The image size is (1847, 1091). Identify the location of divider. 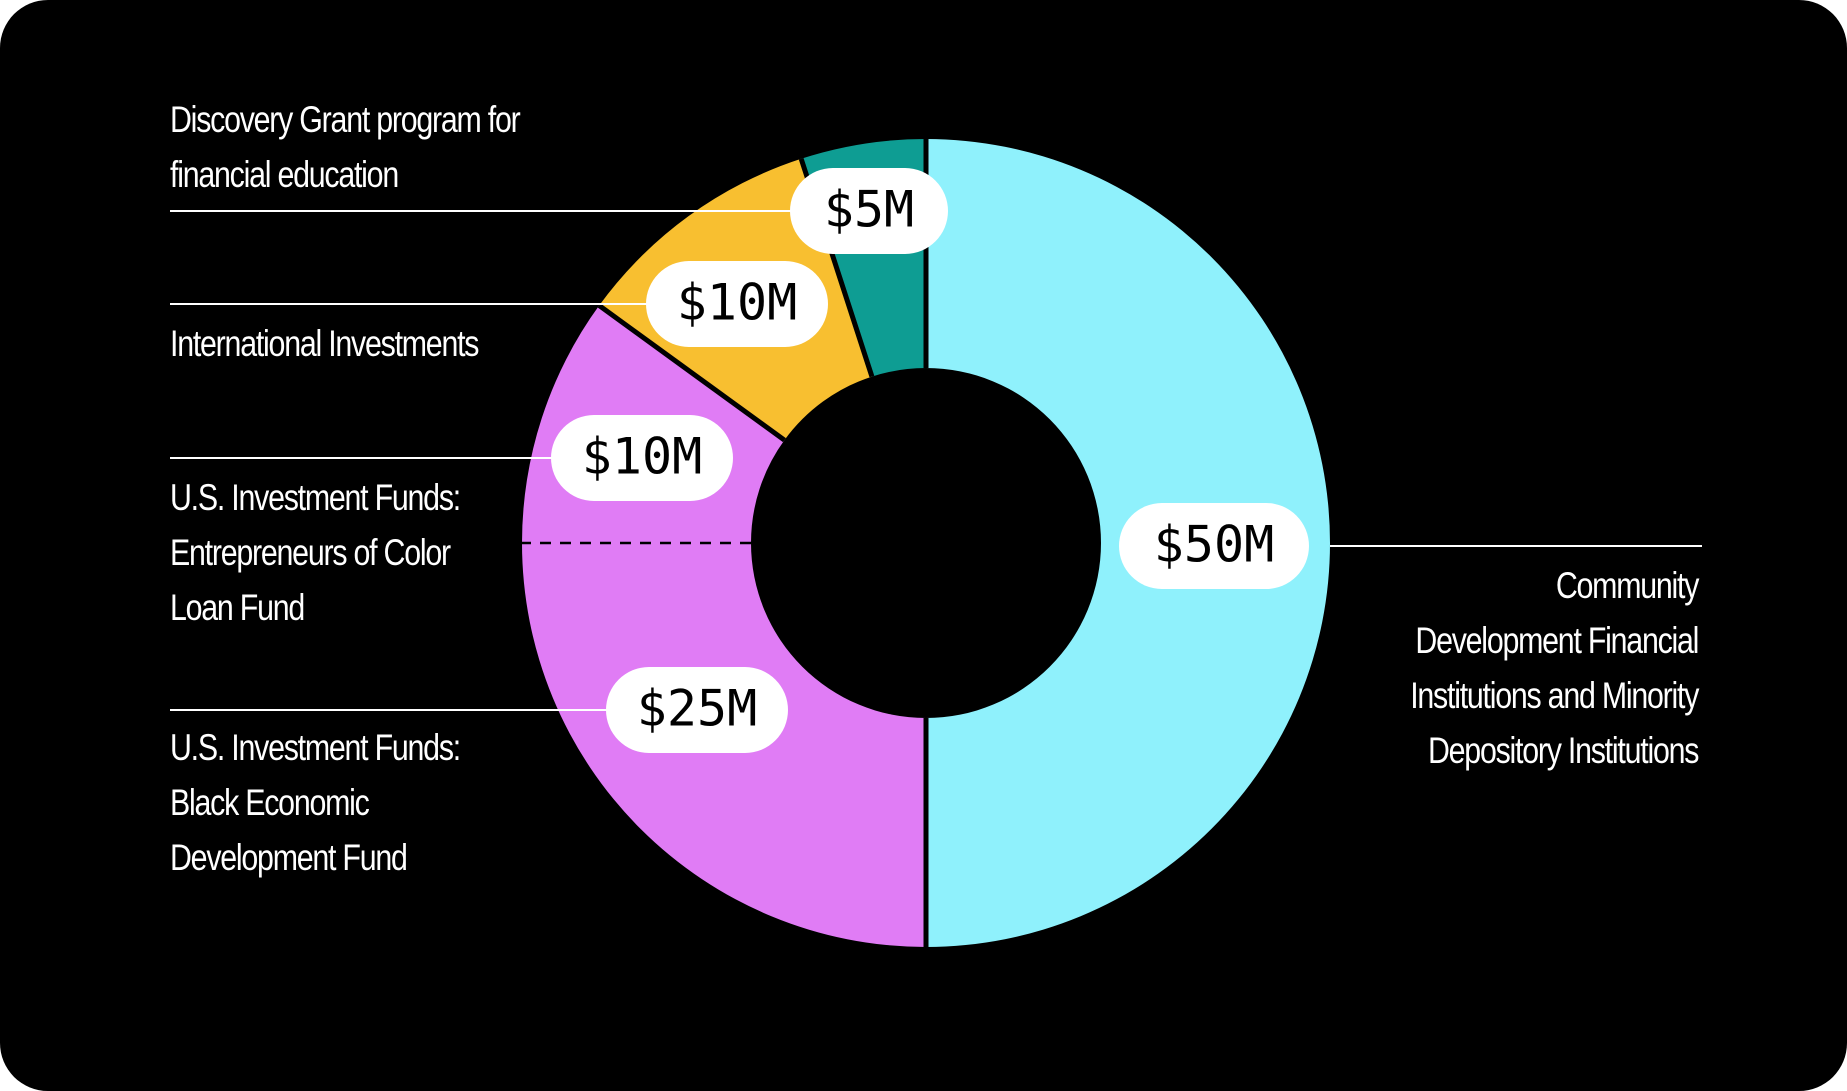
(691, 373).